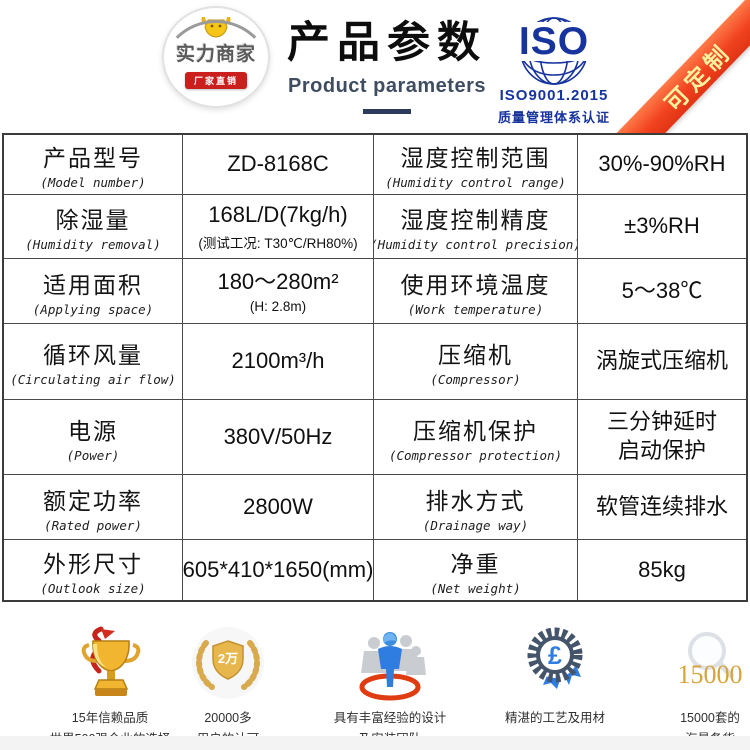 This screenshot has width=750, height=750. I want to click on param-label-cell: 湿度控制精度 (Humidity control precision), so click(476, 227).